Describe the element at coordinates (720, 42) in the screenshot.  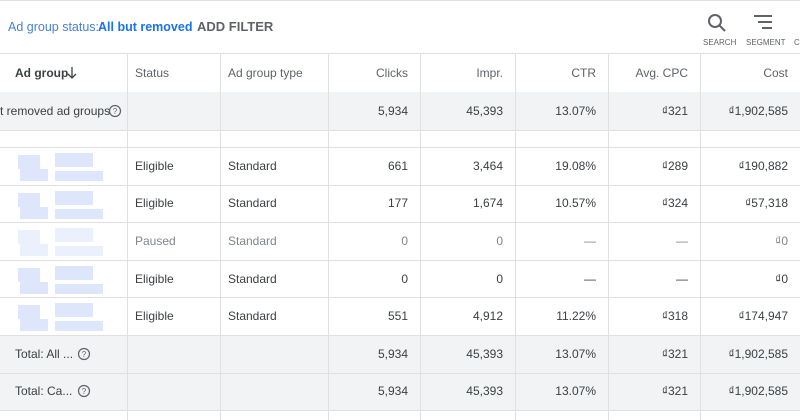
I see `search-label: SEARCH` at that location.